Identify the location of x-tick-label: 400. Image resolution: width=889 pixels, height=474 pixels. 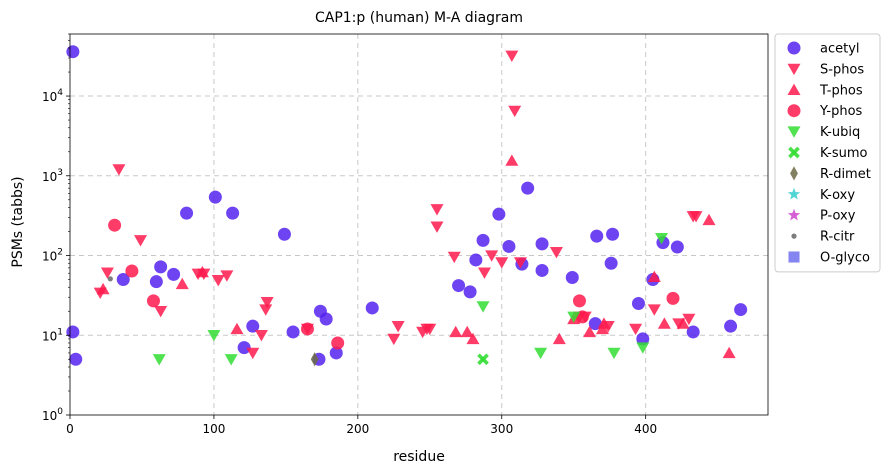
(645, 429).